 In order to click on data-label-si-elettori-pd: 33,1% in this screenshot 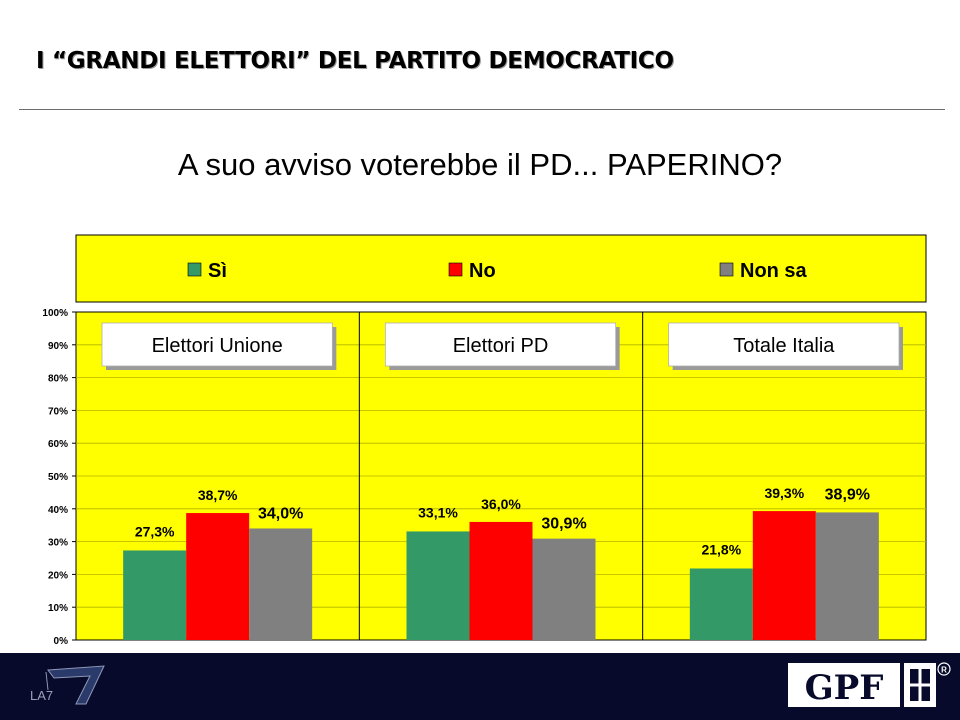, I will do `click(438, 512)`.